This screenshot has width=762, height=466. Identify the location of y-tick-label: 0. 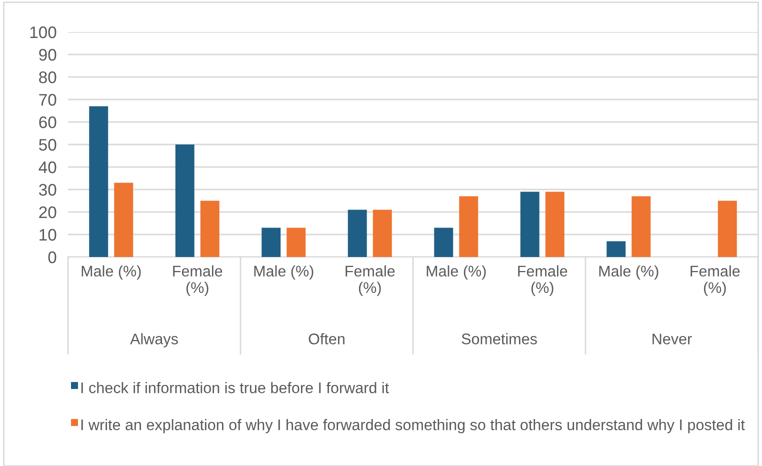
(52, 257).